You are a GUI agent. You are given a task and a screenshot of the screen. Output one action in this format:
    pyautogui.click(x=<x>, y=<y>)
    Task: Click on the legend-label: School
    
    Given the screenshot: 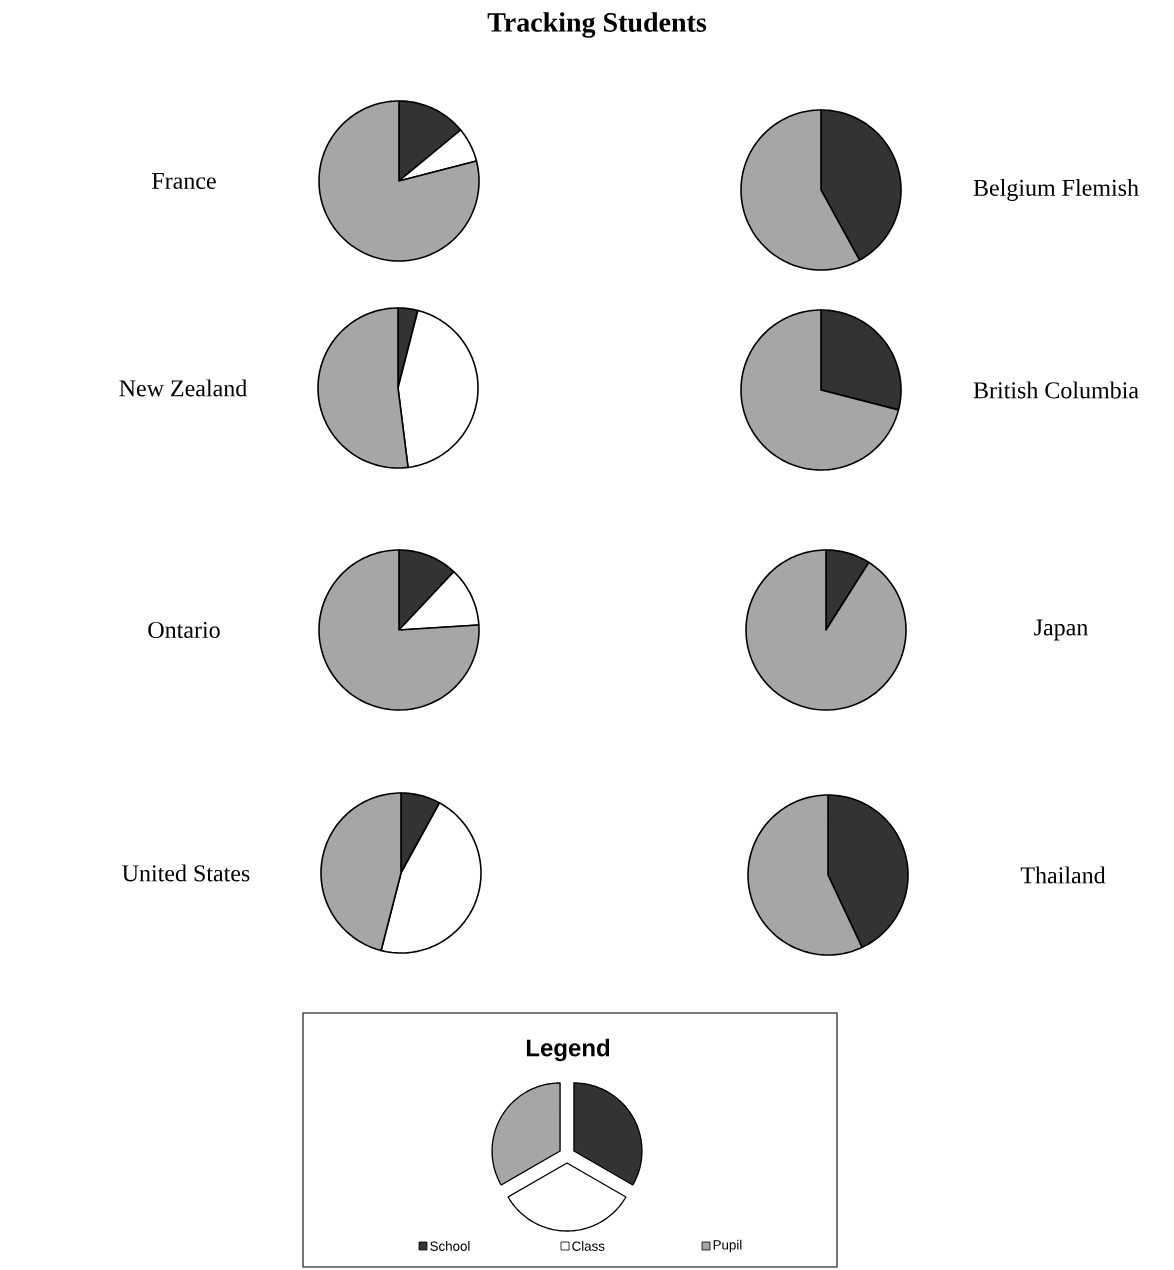 What is the action you would take?
    pyautogui.click(x=450, y=1246)
    